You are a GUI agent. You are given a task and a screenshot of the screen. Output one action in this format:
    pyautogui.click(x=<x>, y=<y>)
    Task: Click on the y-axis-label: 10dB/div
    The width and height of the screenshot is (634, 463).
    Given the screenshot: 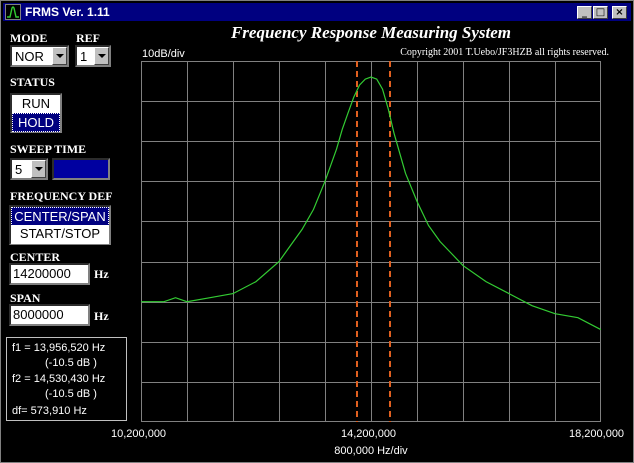 What is the action you would take?
    pyautogui.click(x=163, y=54)
    